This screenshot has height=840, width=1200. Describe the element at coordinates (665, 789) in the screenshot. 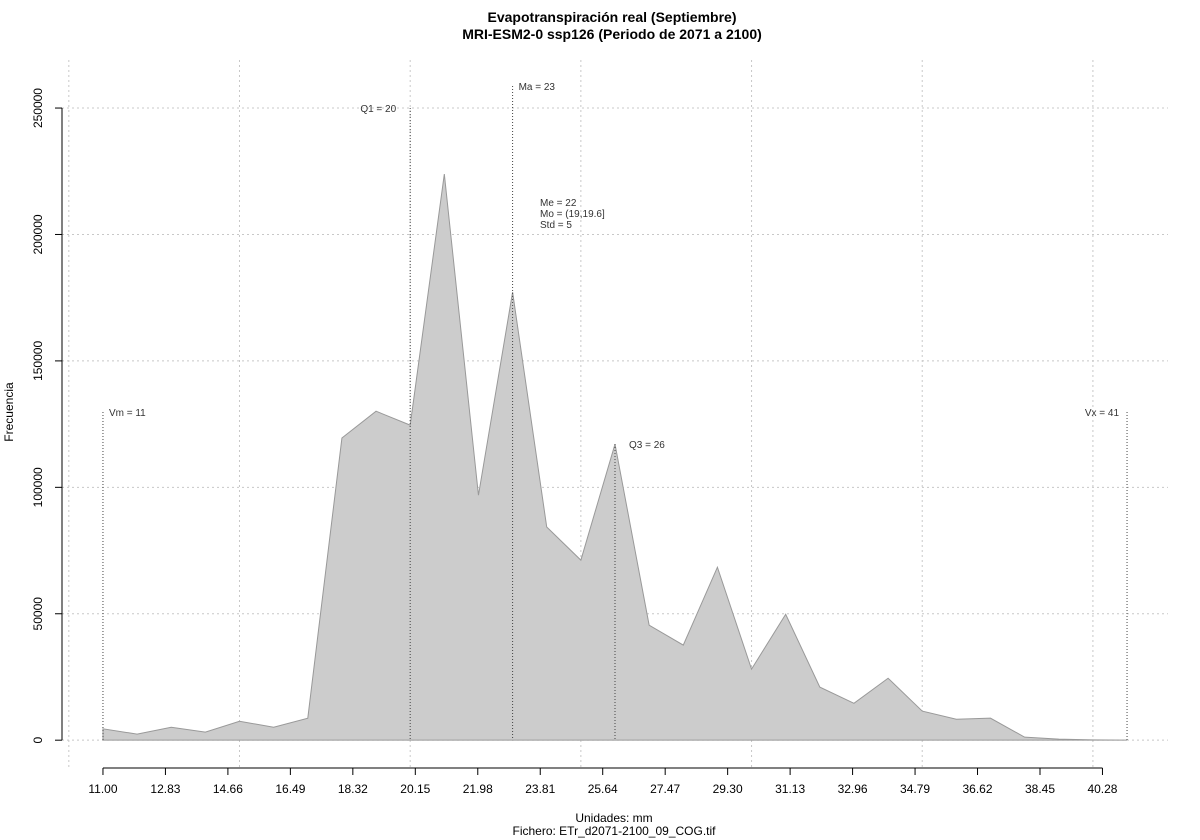

I see `x-tick-label: 27.47` at that location.